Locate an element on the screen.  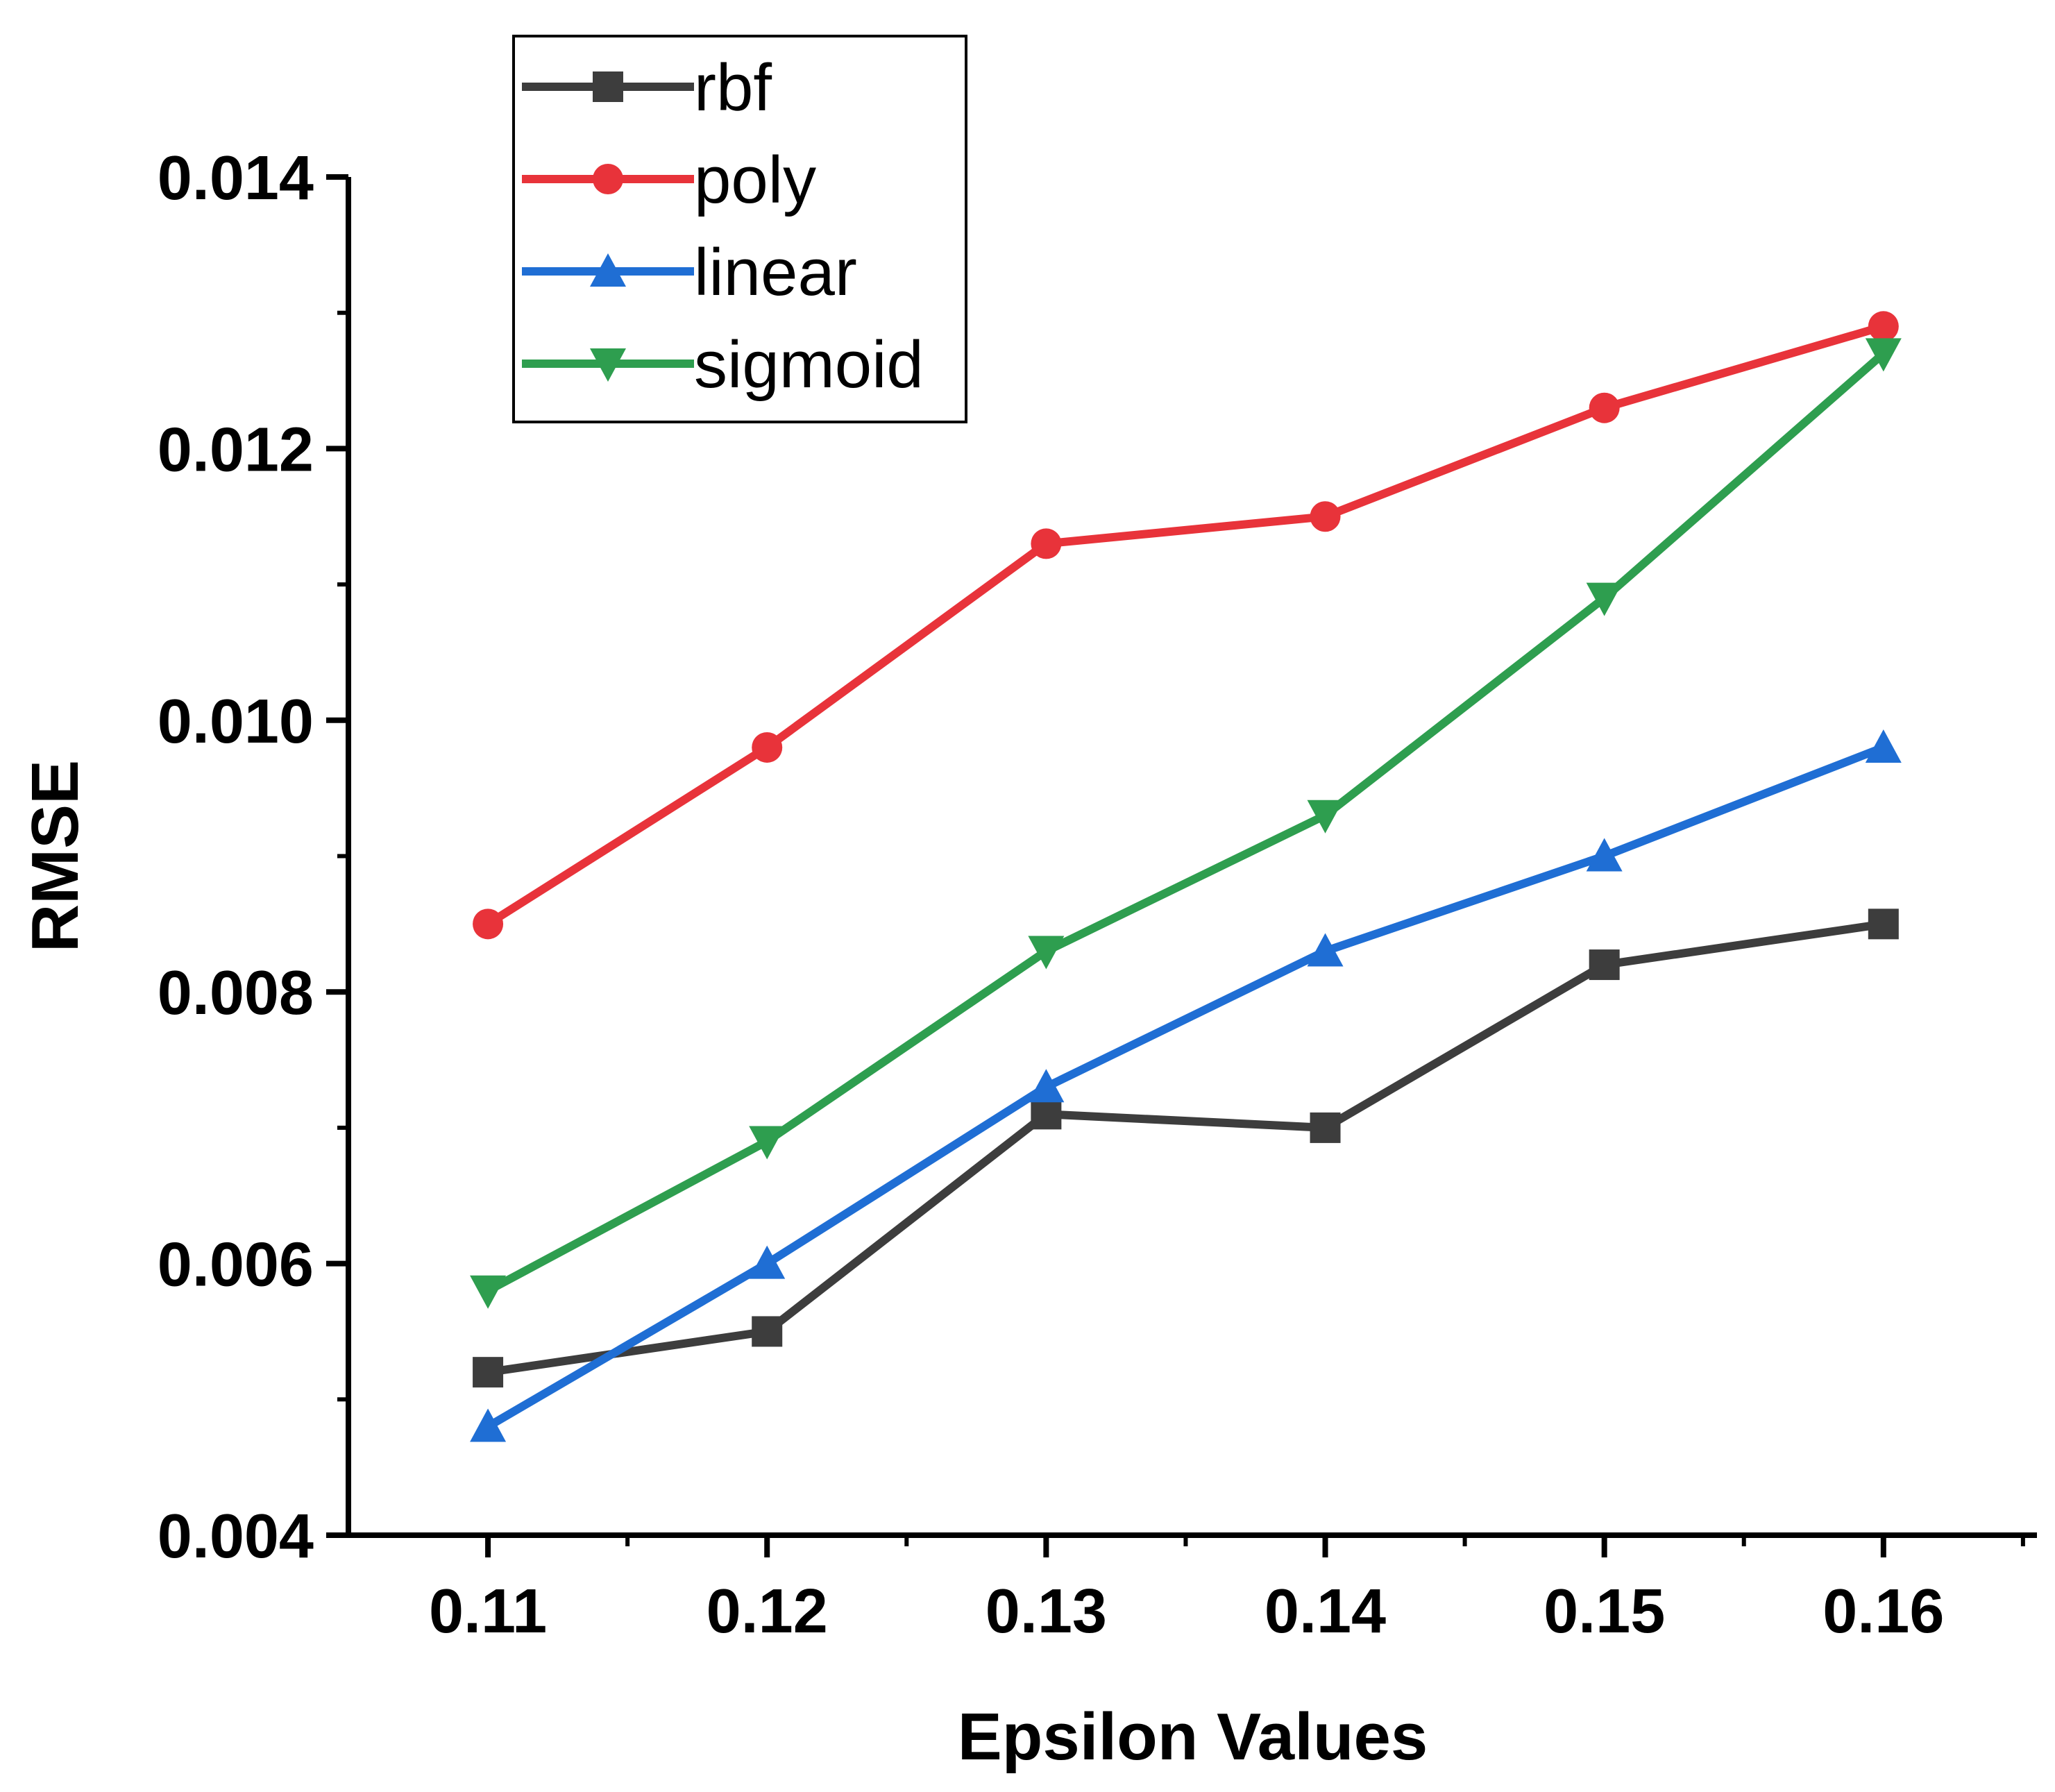
y-tick-label: 0.012 is located at coordinates (236, 449).